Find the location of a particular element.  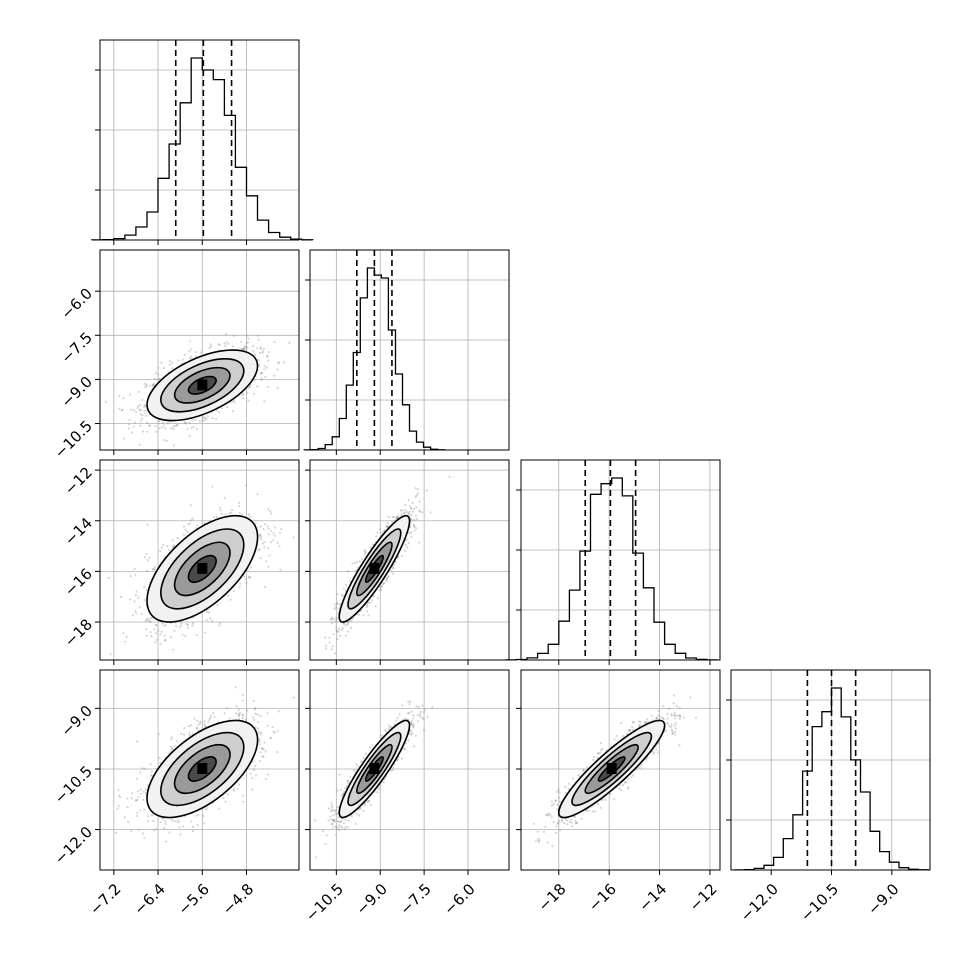

density-peak is located at coordinates (374, 568).